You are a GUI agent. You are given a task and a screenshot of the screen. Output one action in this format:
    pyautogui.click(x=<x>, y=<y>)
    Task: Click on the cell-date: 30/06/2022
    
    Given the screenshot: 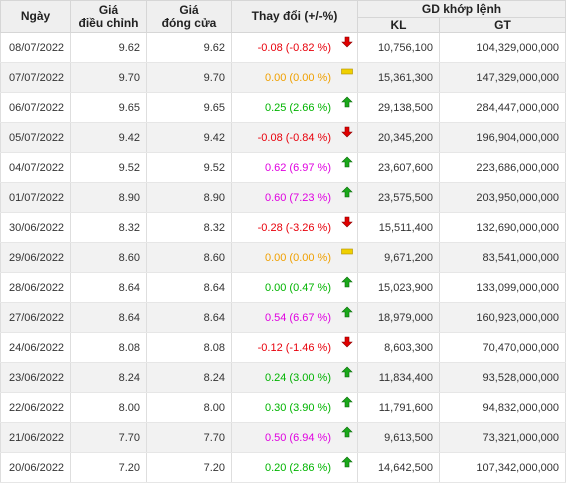 What is the action you would take?
    pyautogui.click(x=35, y=227)
    